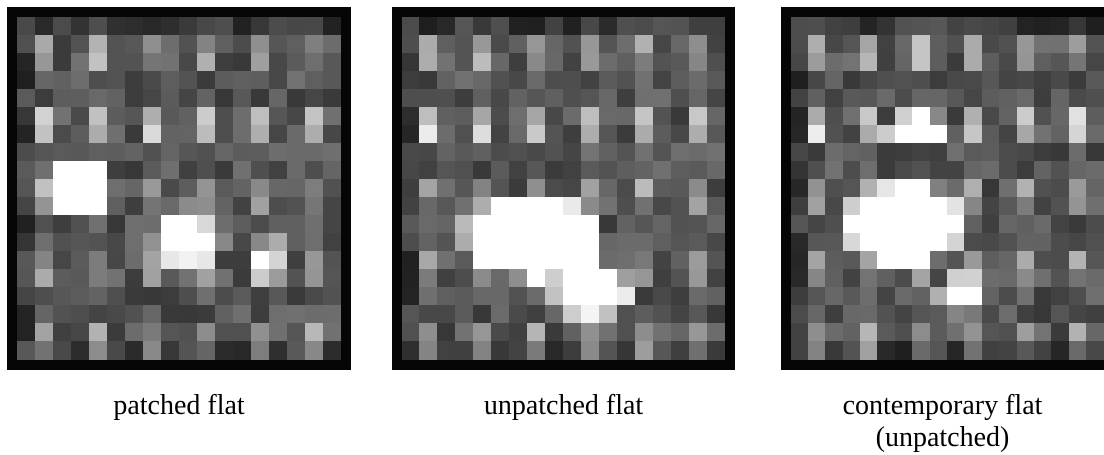  I want to click on caption-patched-flat: patched flat, so click(179, 406).